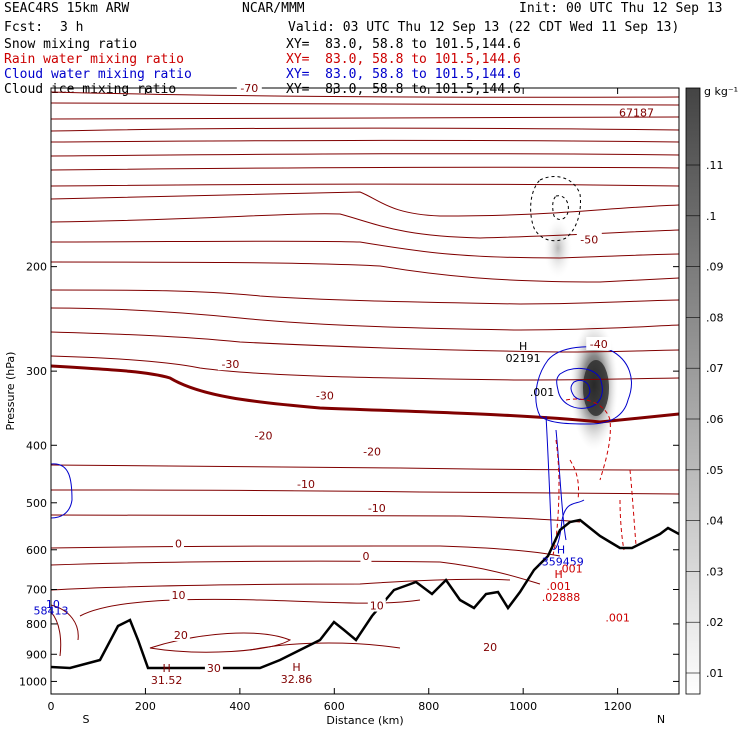 Image resolution: width=740 pixels, height=740 pixels. Describe the element at coordinates (621, 8) in the screenshot. I see `init-time: Init: 00 UTC Thu 12 Sep 13` at that location.